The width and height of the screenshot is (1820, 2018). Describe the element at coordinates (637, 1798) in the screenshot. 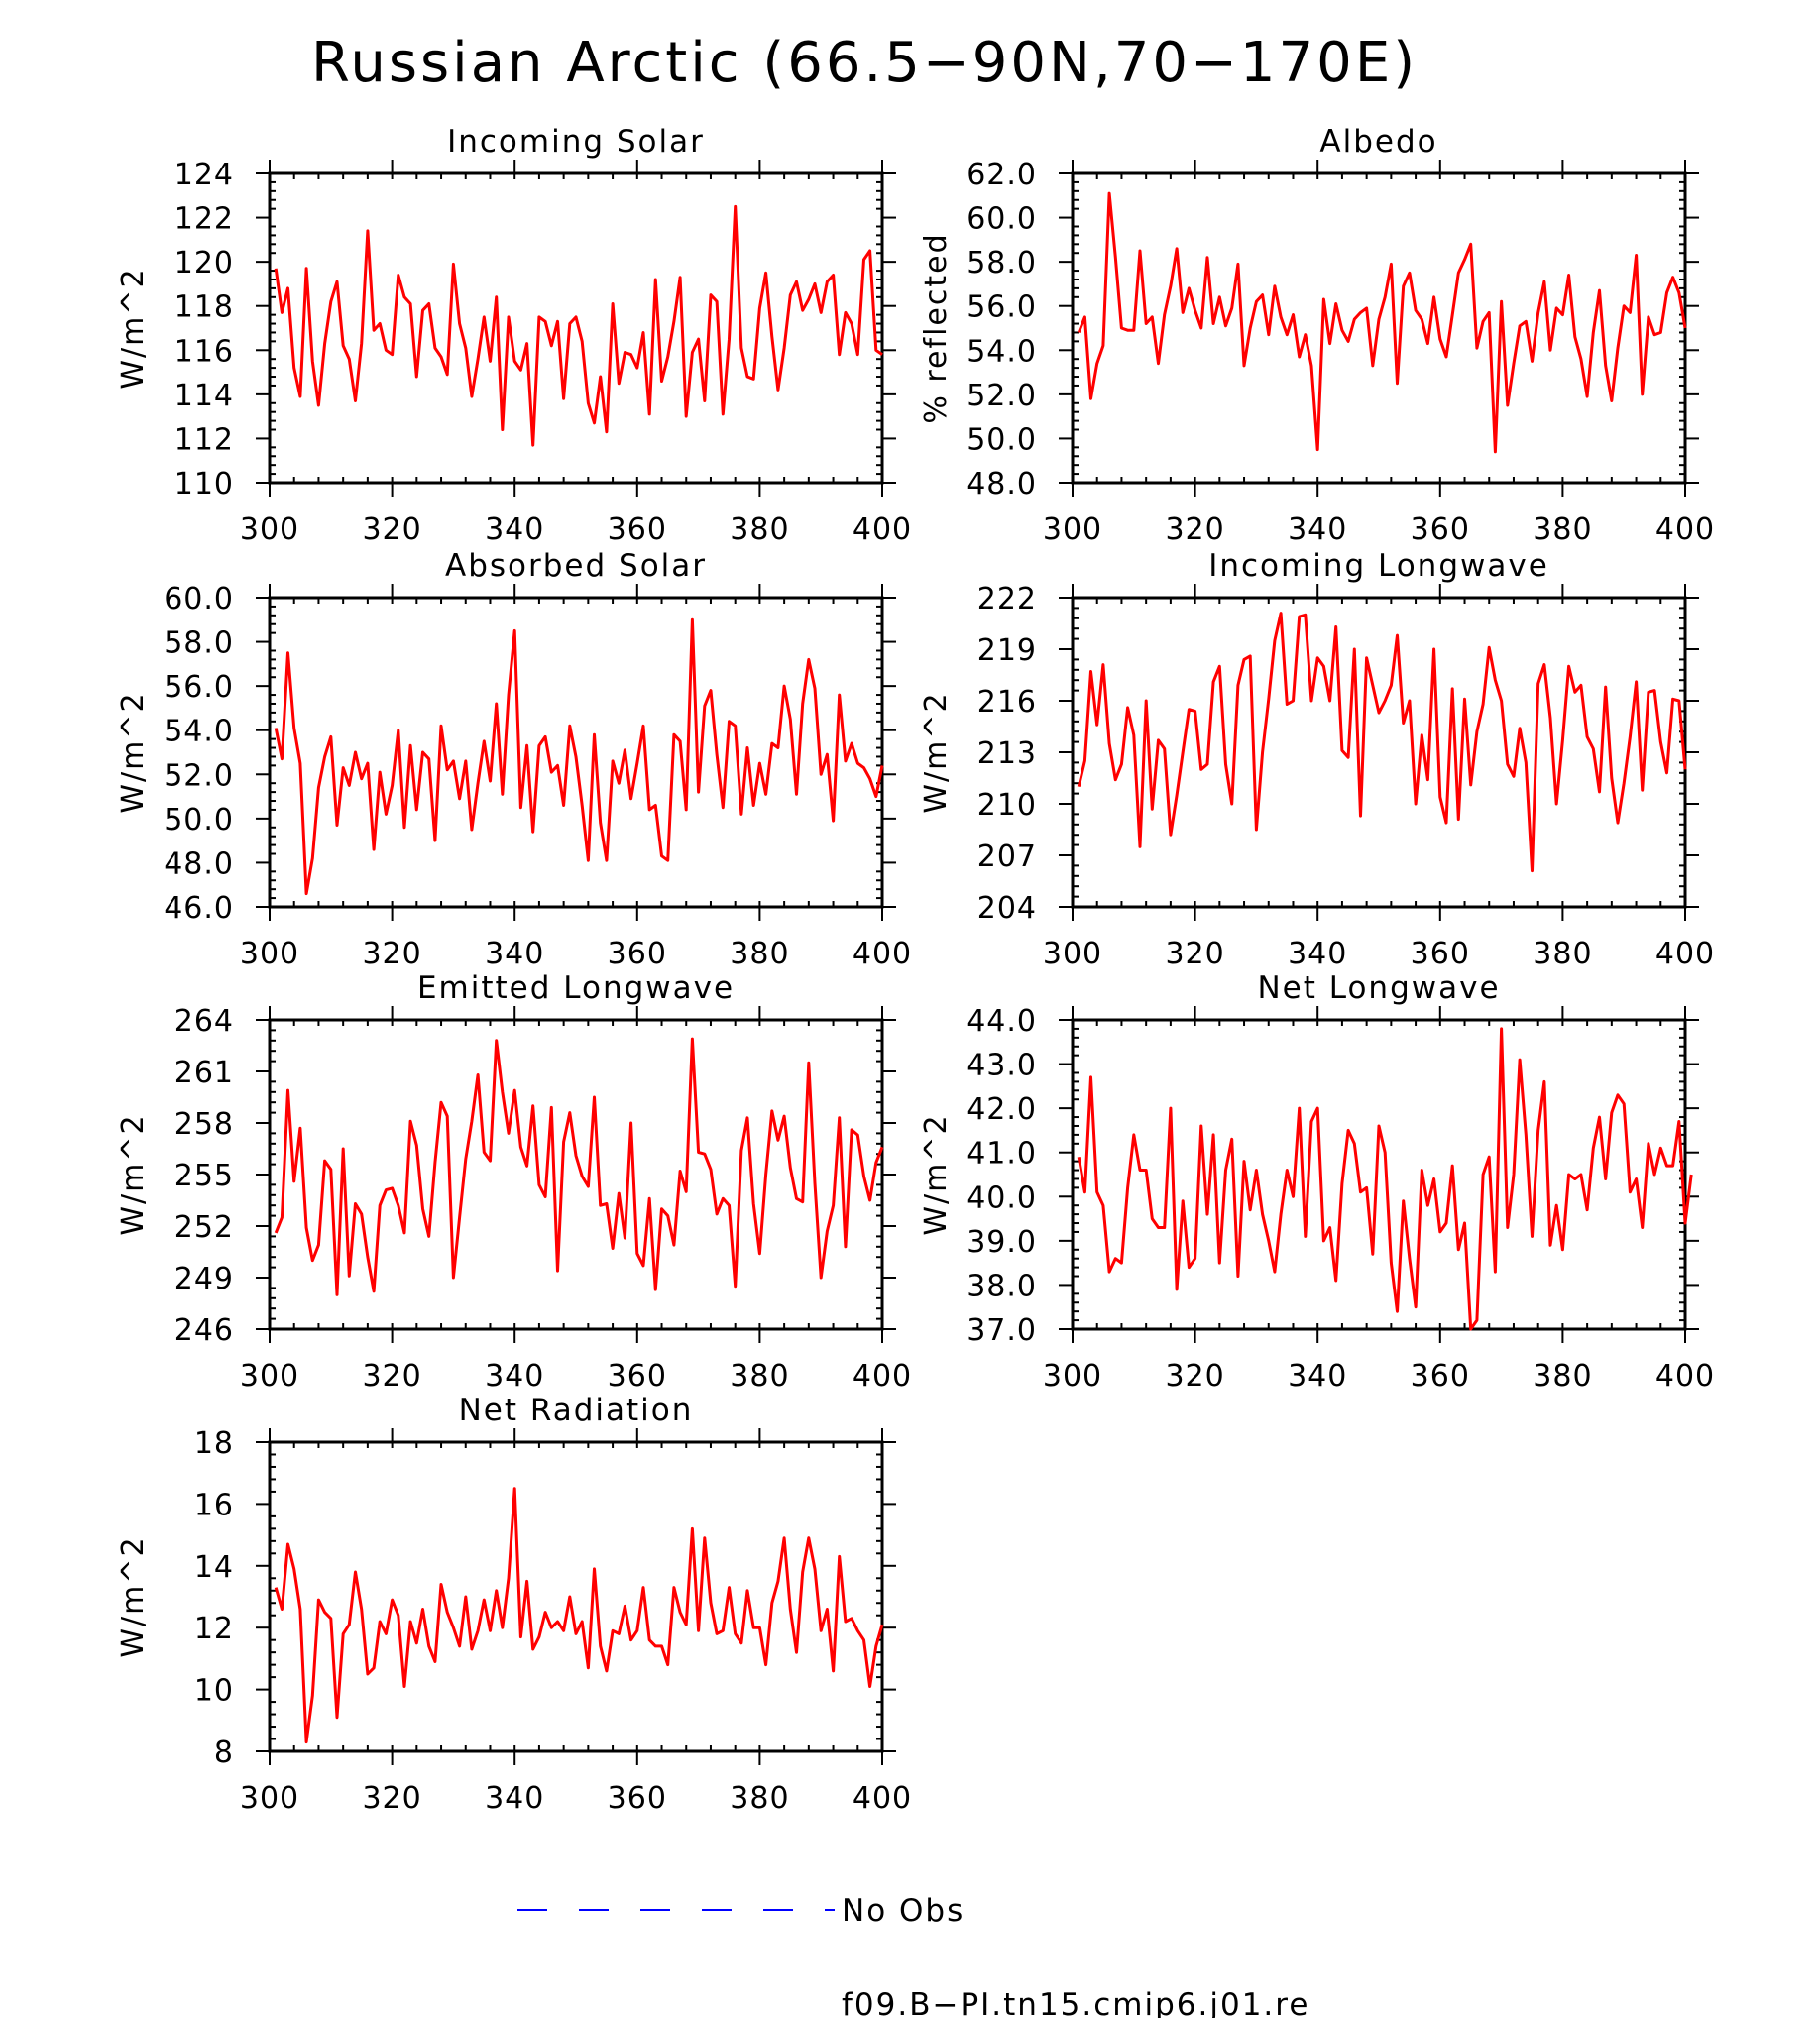

I see `chart-6-x-tick-label: 360` at that location.